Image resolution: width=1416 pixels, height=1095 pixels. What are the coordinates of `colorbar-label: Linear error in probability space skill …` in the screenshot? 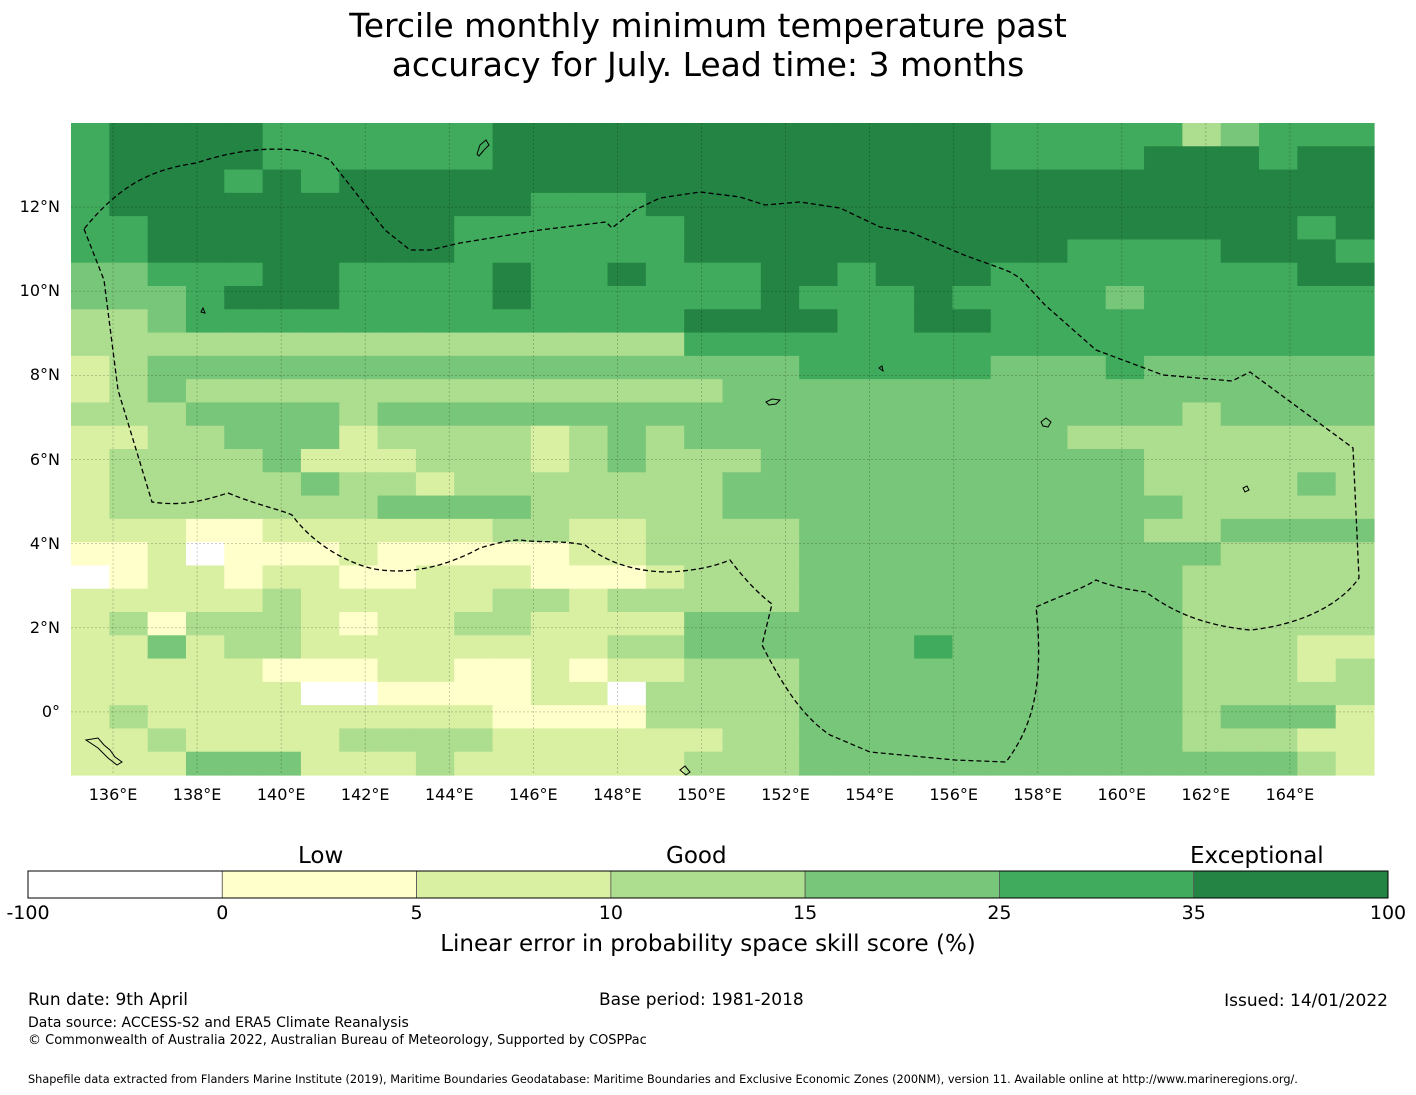 It's located at (708, 944).